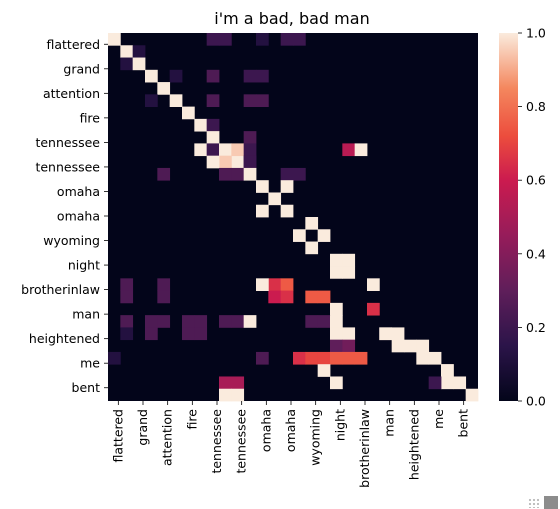 Image resolution: width=560 pixels, height=509 pixels. I want to click on x-tick-label: attention, so click(167, 437).